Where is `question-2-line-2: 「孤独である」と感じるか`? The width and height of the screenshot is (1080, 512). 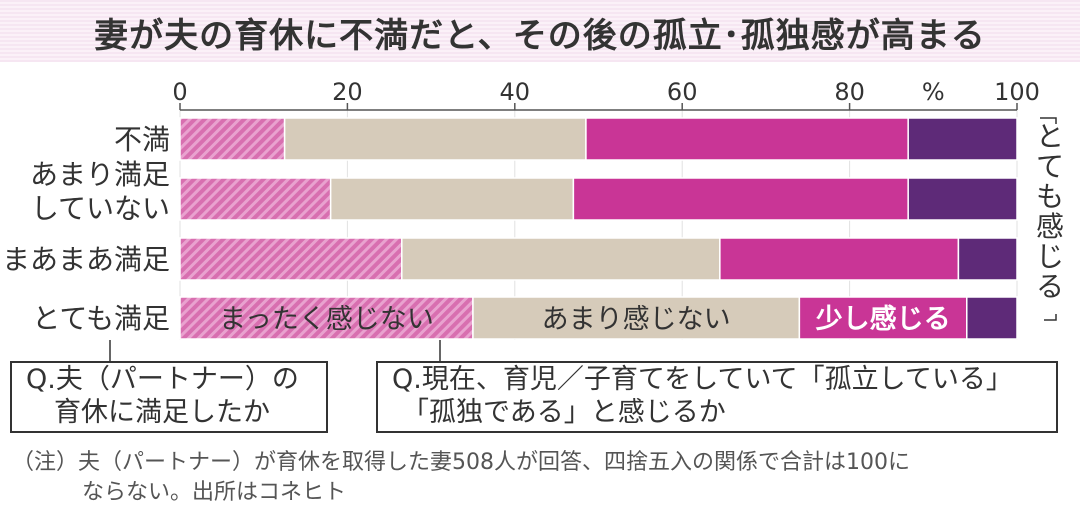
question-2-line-2: 「孤独である」と感じるか is located at coordinates (564, 412).